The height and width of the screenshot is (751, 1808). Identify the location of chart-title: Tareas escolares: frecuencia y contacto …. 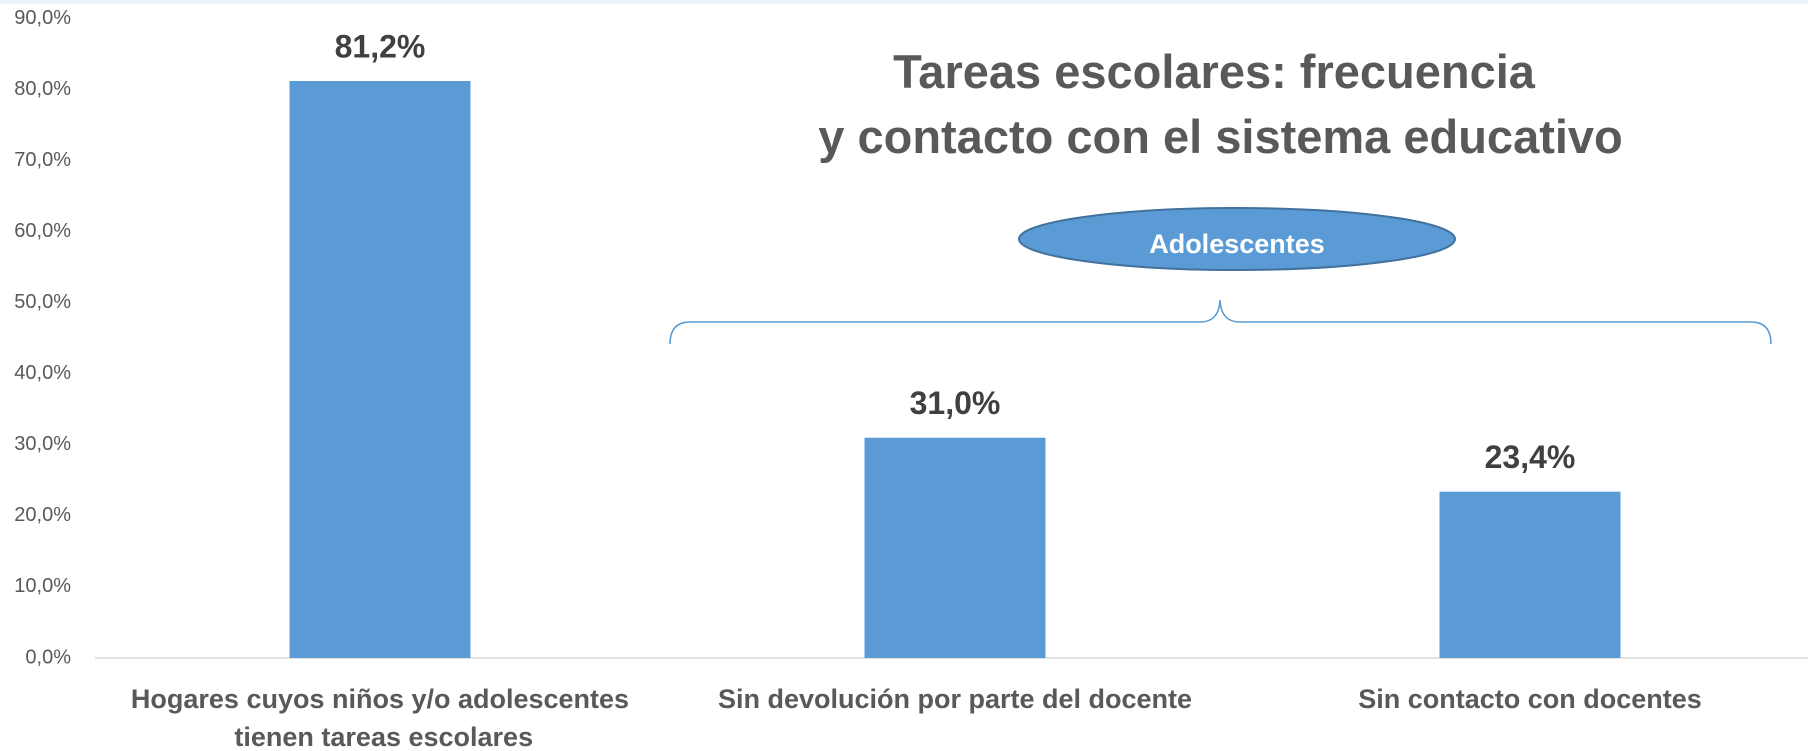
(1214, 104).